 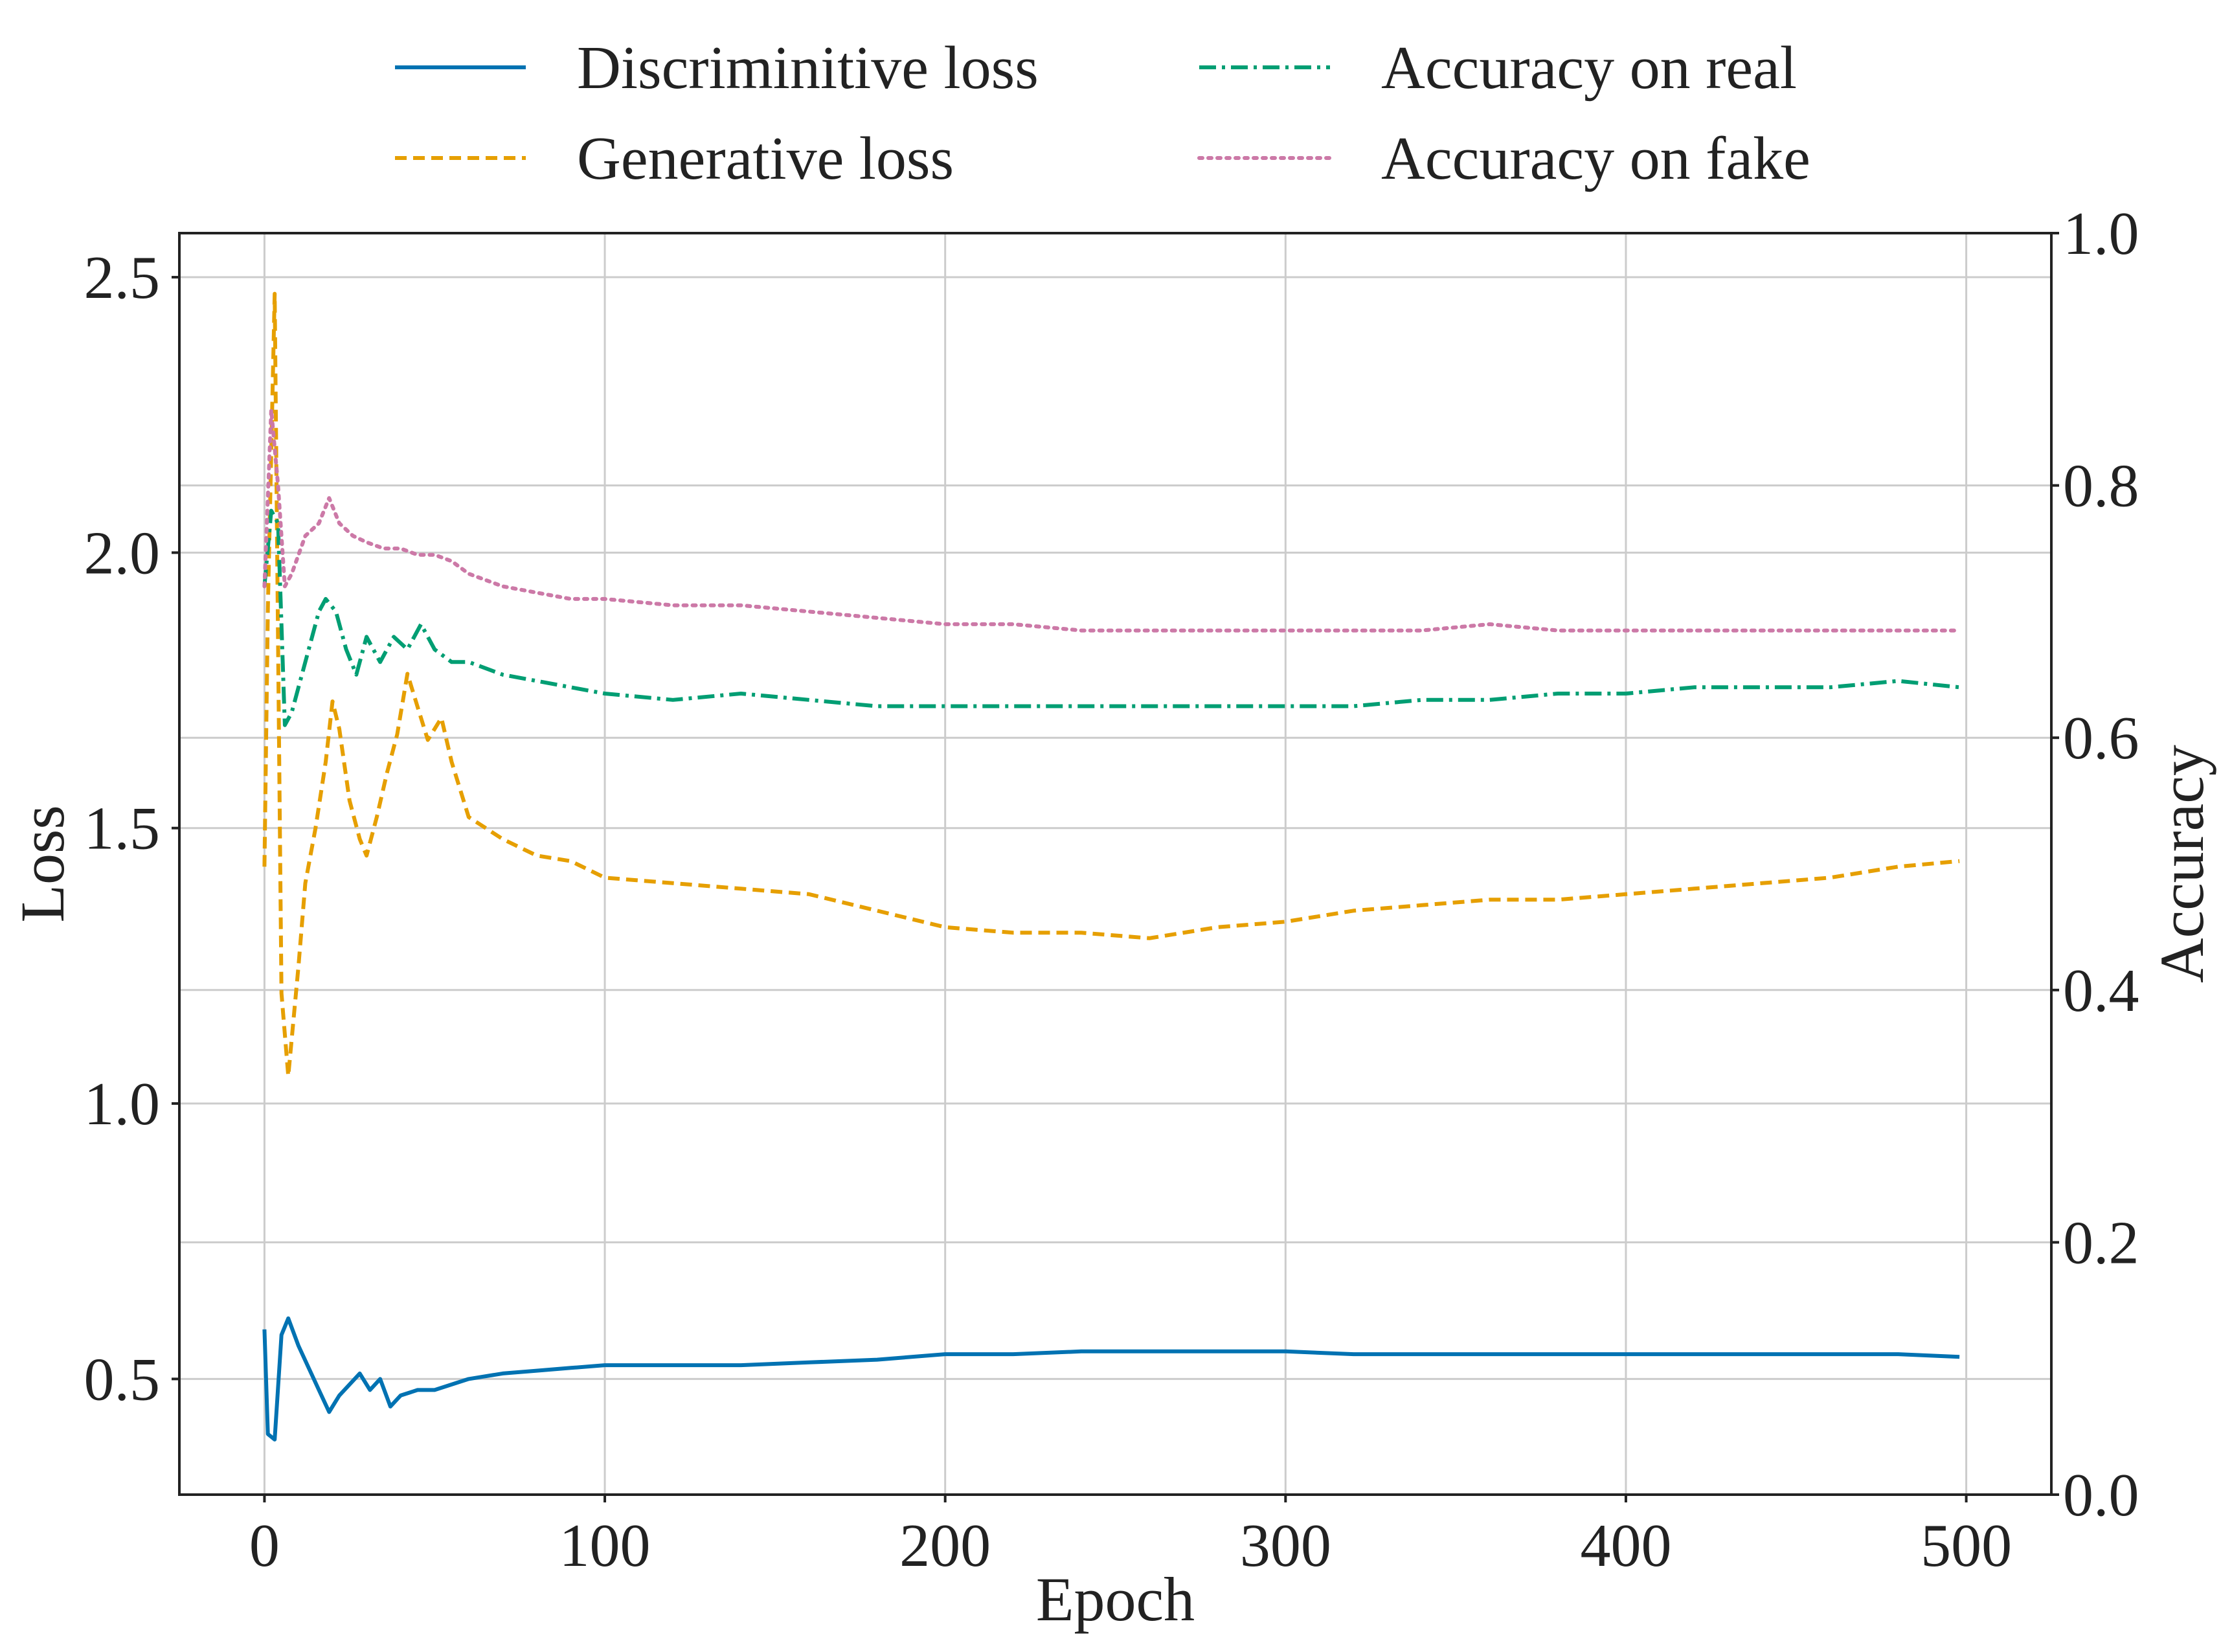 What do you see at coordinates (43, 864) in the screenshot?
I see `y-left-axis-title: Loss` at bounding box center [43, 864].